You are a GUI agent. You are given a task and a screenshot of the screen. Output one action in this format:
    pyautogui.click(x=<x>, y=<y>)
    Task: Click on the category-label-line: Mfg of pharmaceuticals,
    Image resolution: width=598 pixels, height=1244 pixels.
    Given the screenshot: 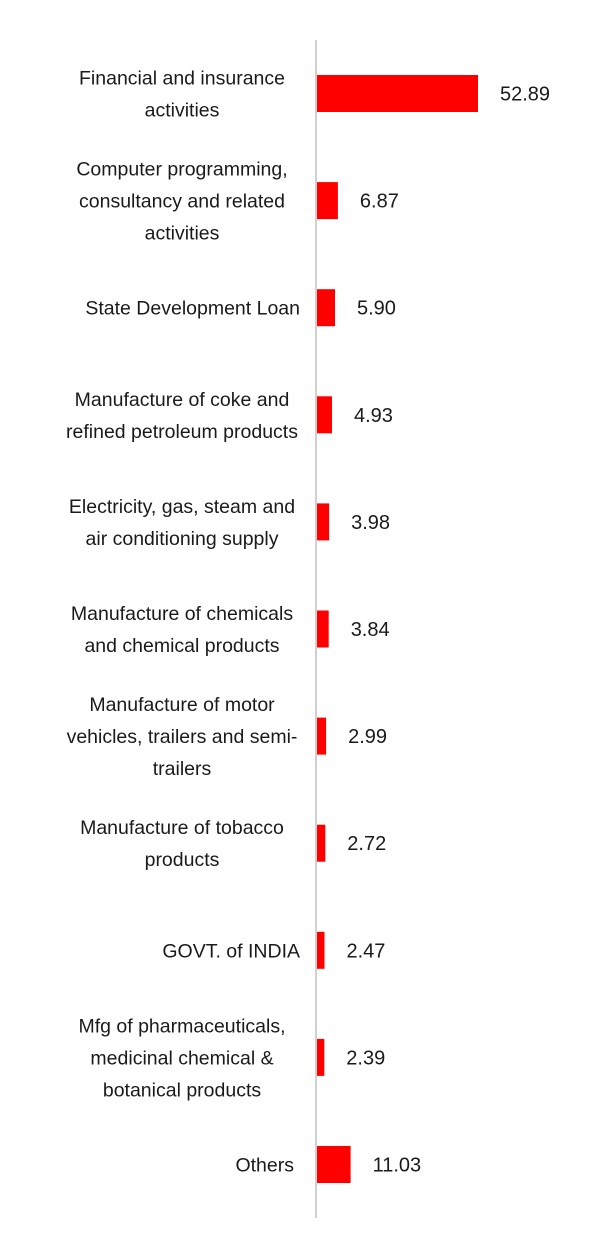 What is the action you would take?
    pyautogui.click(x=181, y=1026)
    